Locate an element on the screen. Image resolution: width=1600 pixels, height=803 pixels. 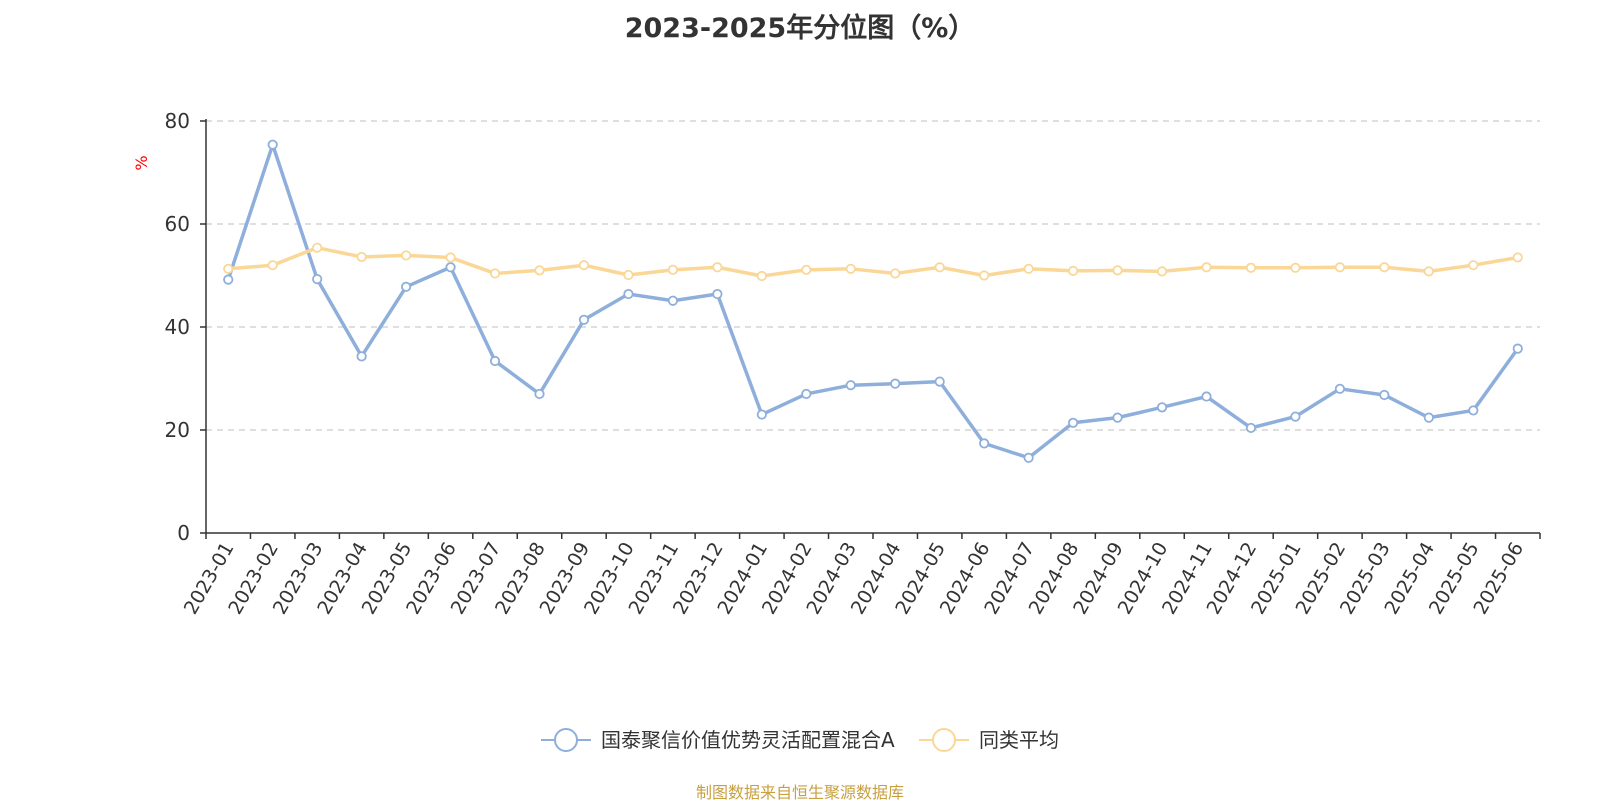
y-tick-label: 20 is located at coordinates (177, 430).